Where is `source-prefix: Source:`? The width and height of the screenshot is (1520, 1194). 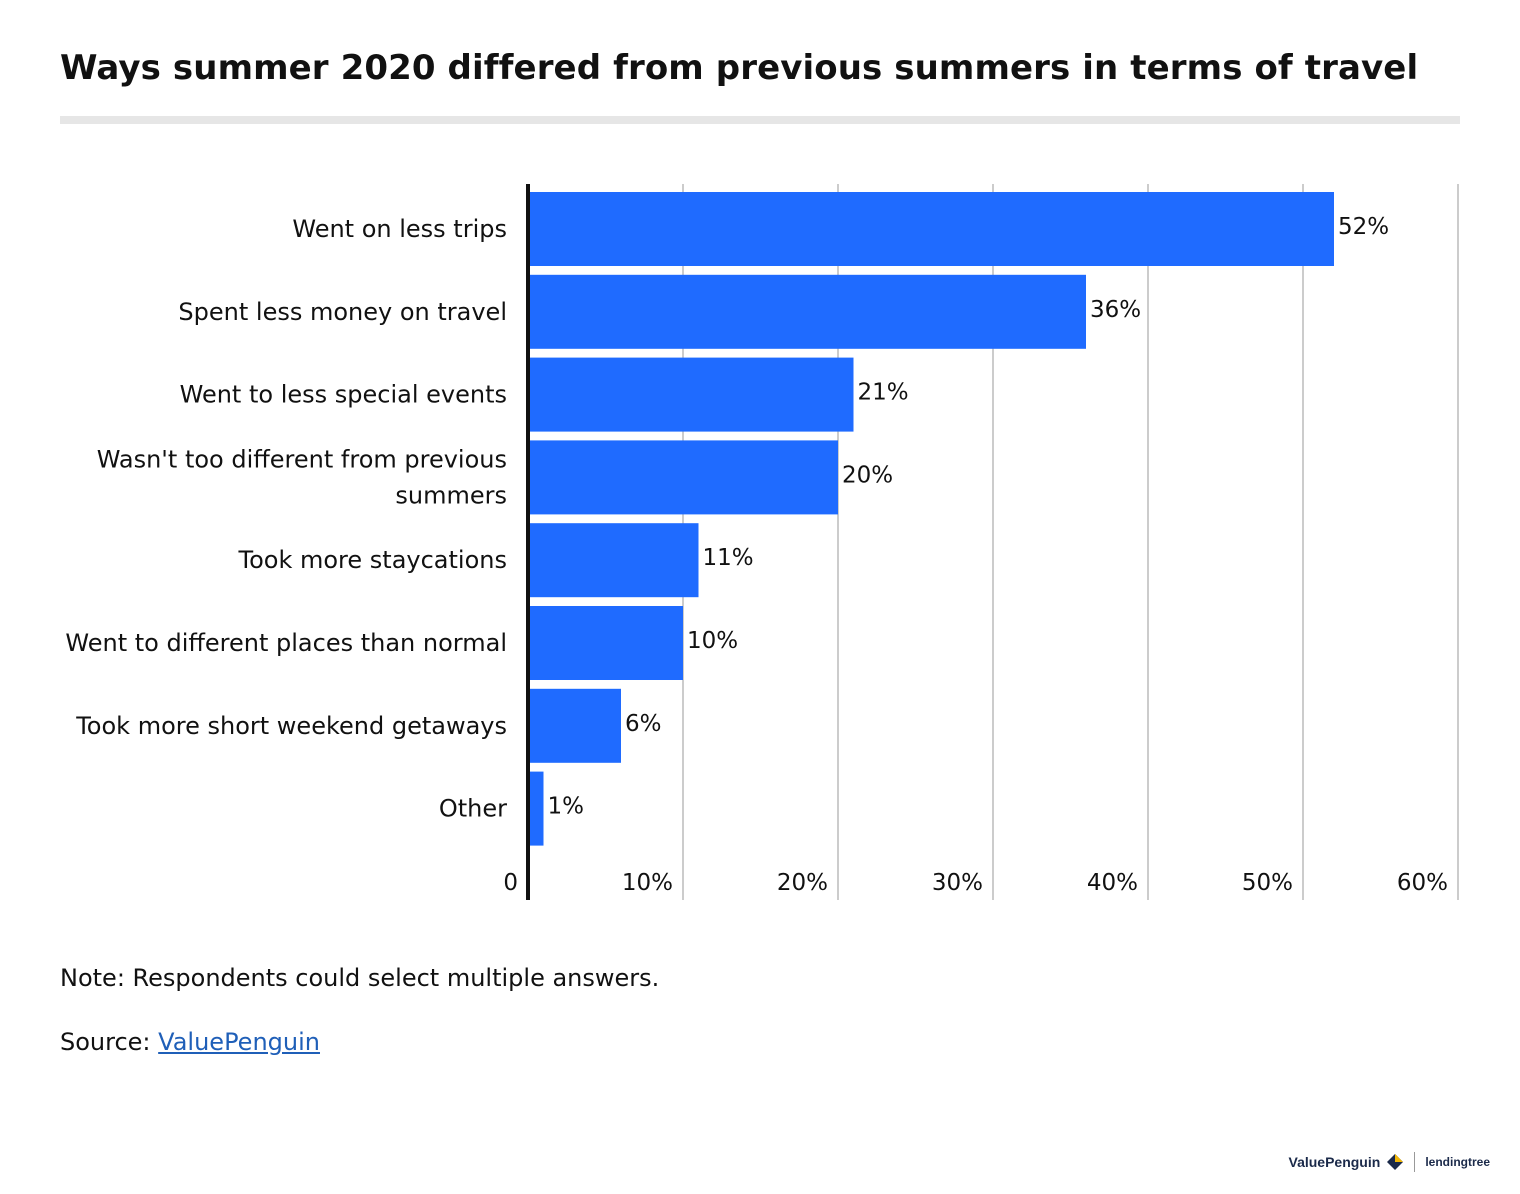 source-prefix: Source: is located at coordinates (109, 1042).